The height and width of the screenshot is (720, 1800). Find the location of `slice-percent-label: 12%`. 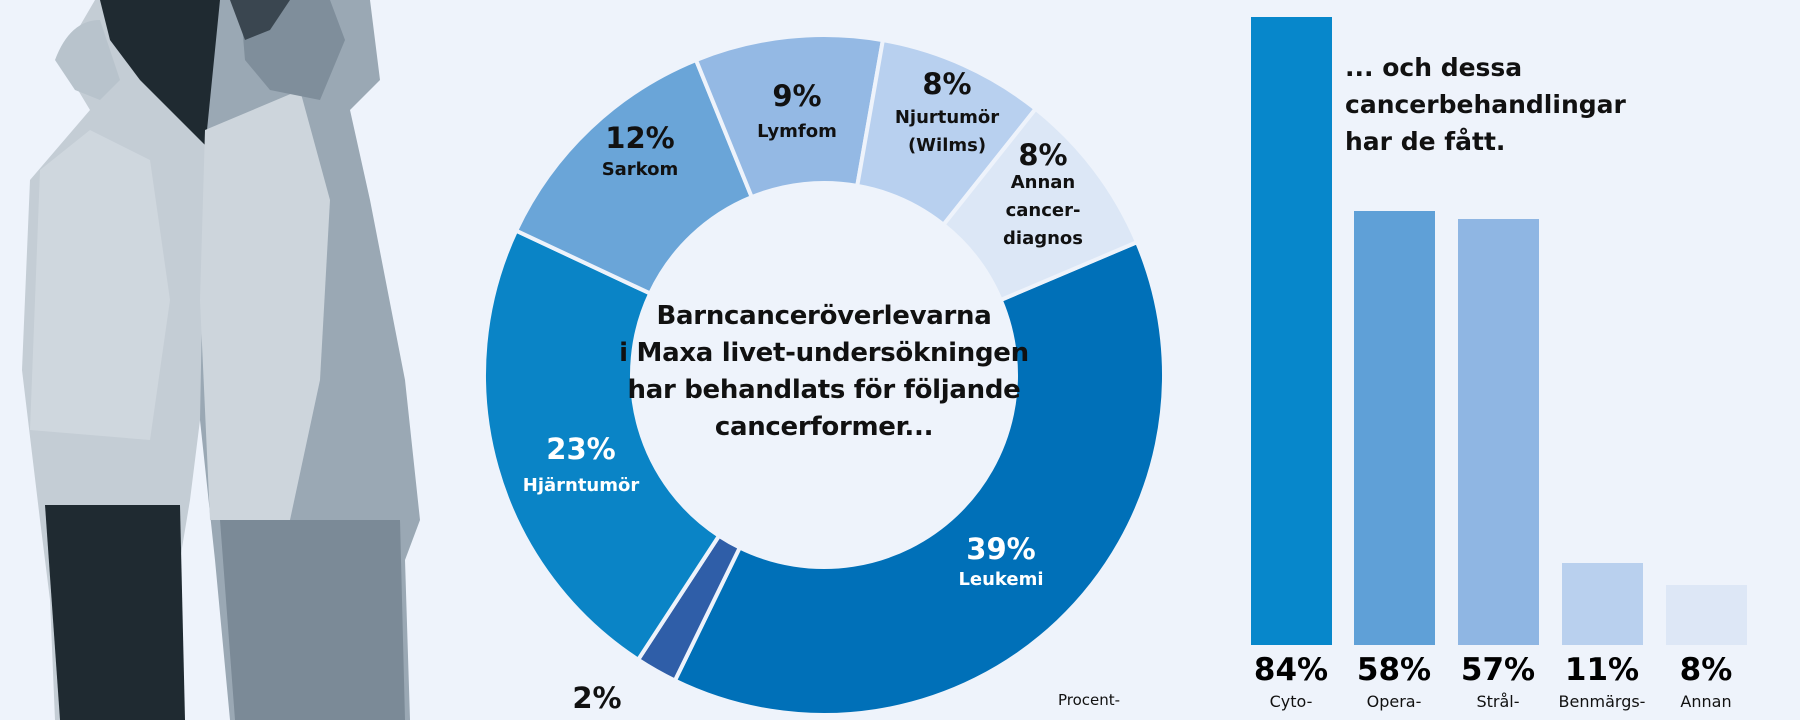

slice-percent-label: 12% is located at coordinates (640, 138).